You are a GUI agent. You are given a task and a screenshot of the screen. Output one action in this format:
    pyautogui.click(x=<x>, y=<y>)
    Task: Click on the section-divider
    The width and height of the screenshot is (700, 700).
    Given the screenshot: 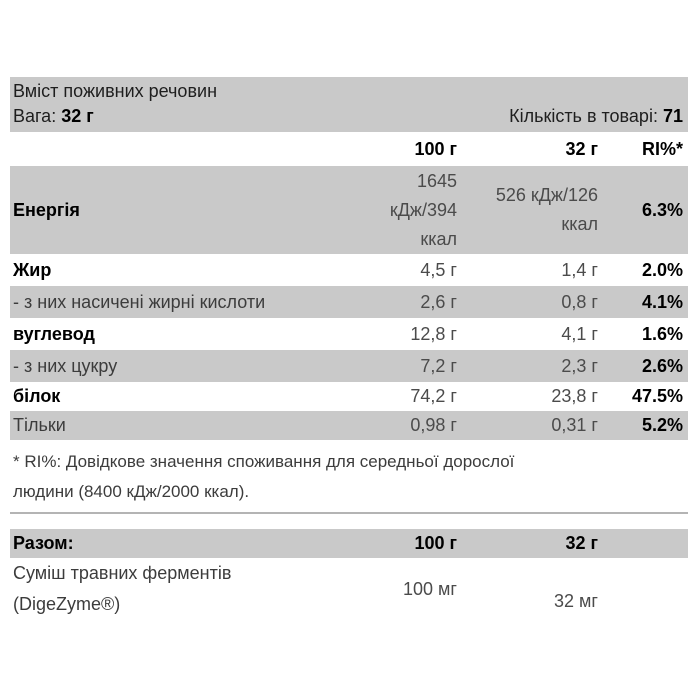 What is the action you would take?
    pyautogui.click(x=349, y=513)
    